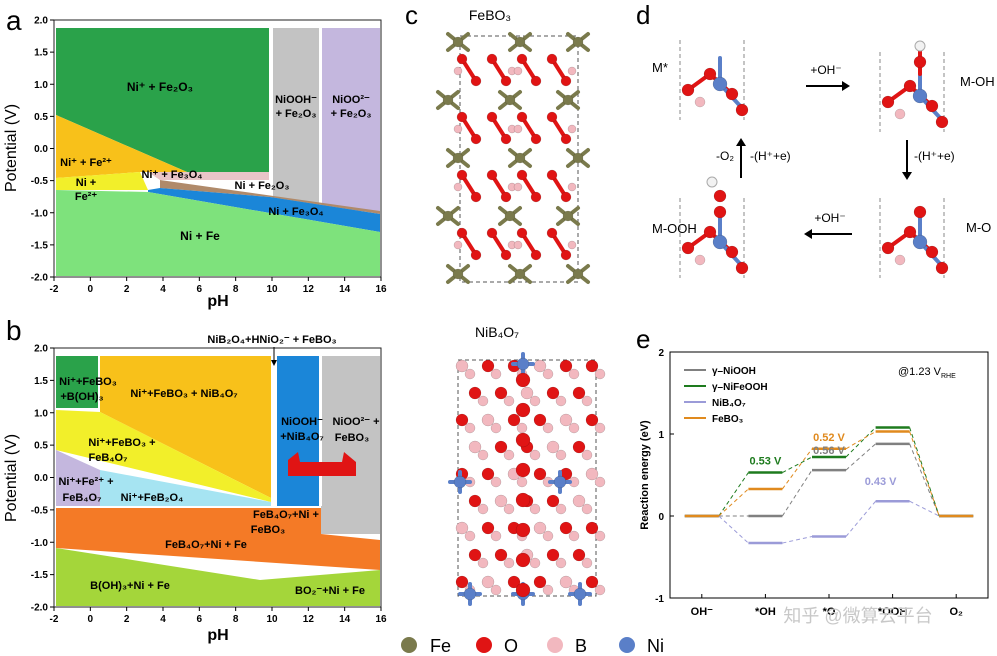  Describe the element at coordinates (86, 197) in the screenshot. I see `label-a-ni-plus-2: Fe²⁺` at that location.